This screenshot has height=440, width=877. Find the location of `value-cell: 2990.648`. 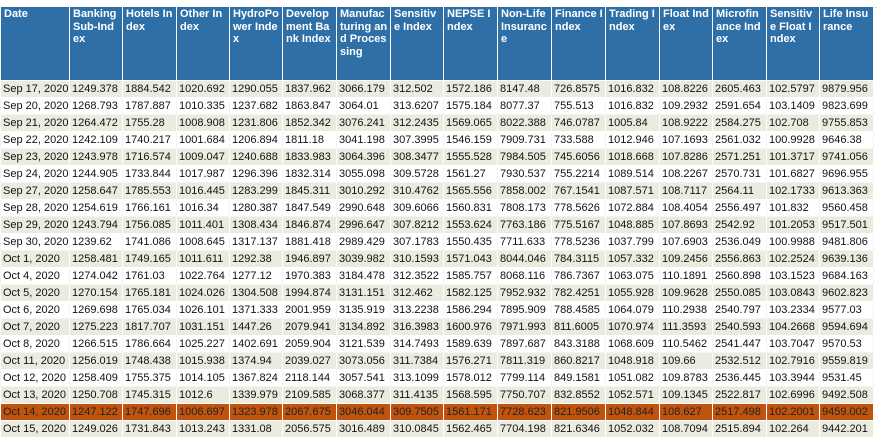

value-cell: 2990.648 is located at coordinates (363, 208).